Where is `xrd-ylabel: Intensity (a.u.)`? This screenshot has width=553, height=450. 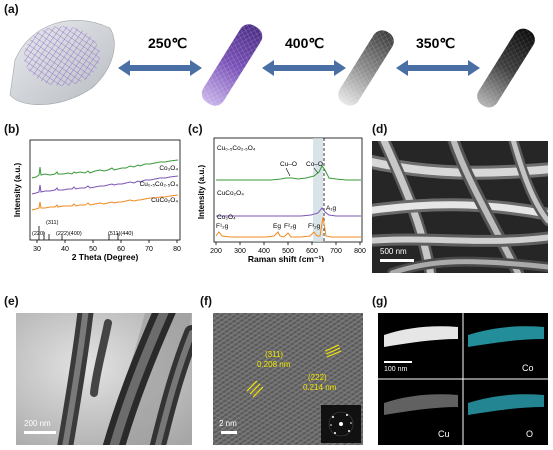
xrd-ylabel: Intensity (a.u.) is located at coordinates (17, 190).